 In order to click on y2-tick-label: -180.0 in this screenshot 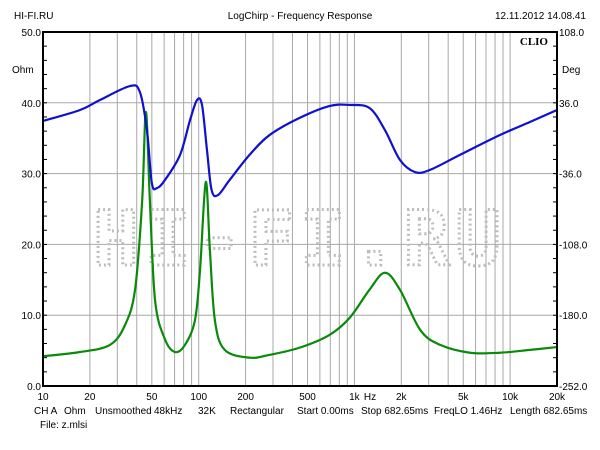, I will do `click(573, 316)`.